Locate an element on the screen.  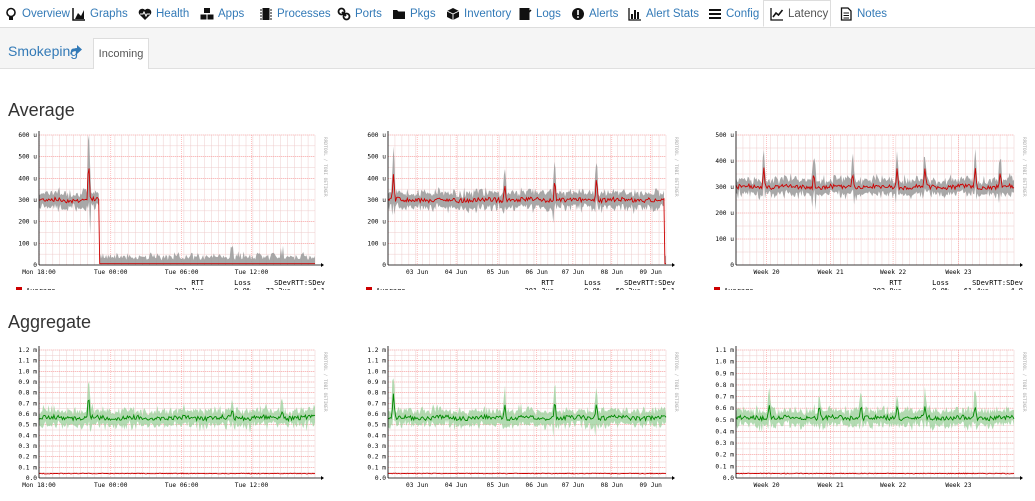
y-tick-label: 0.1 m is located at coordinates (724, 466).